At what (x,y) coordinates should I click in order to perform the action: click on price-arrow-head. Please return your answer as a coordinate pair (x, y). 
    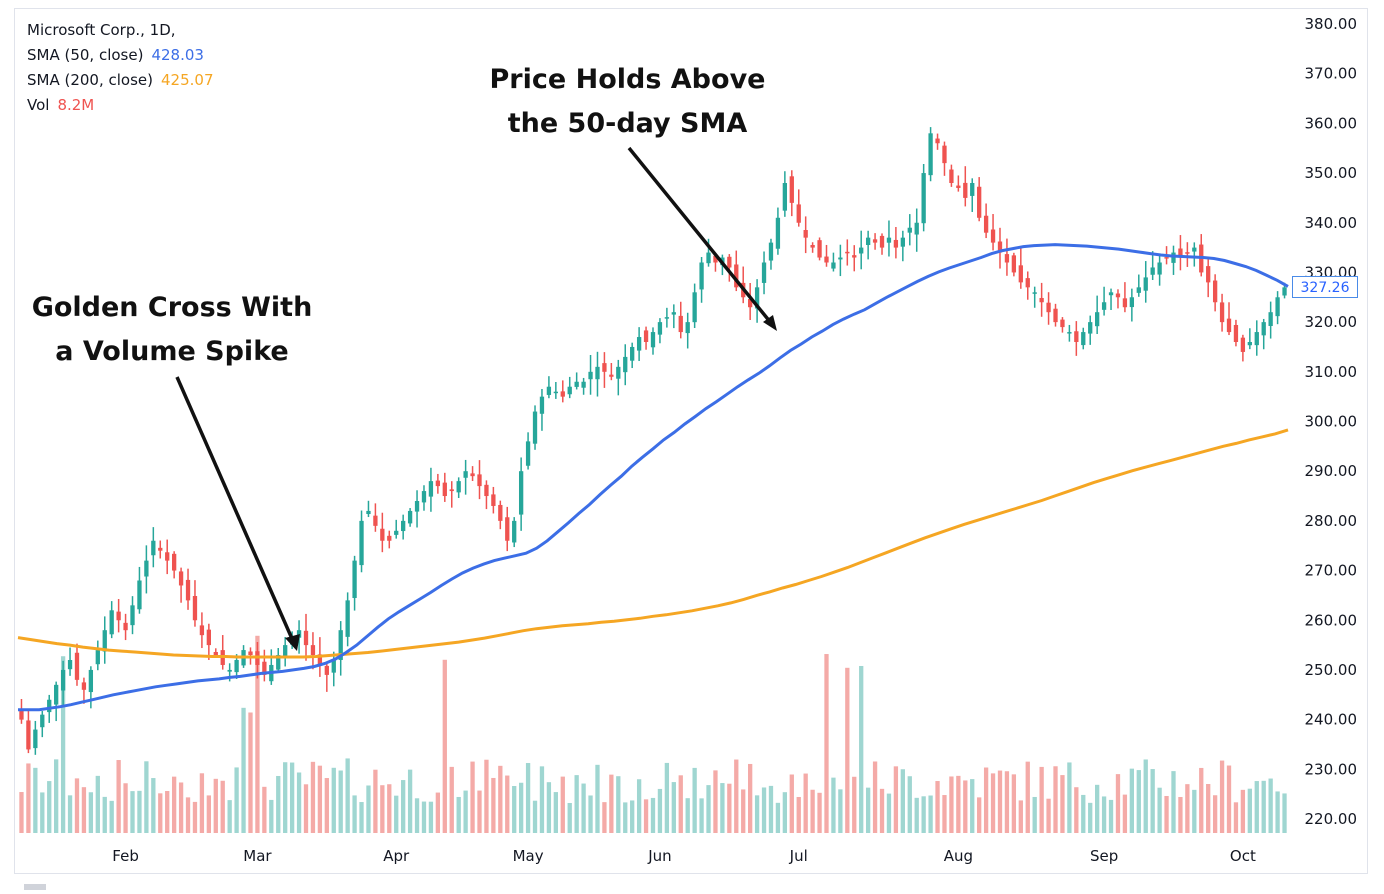
    Looking at the image, I should click on (770, 323).